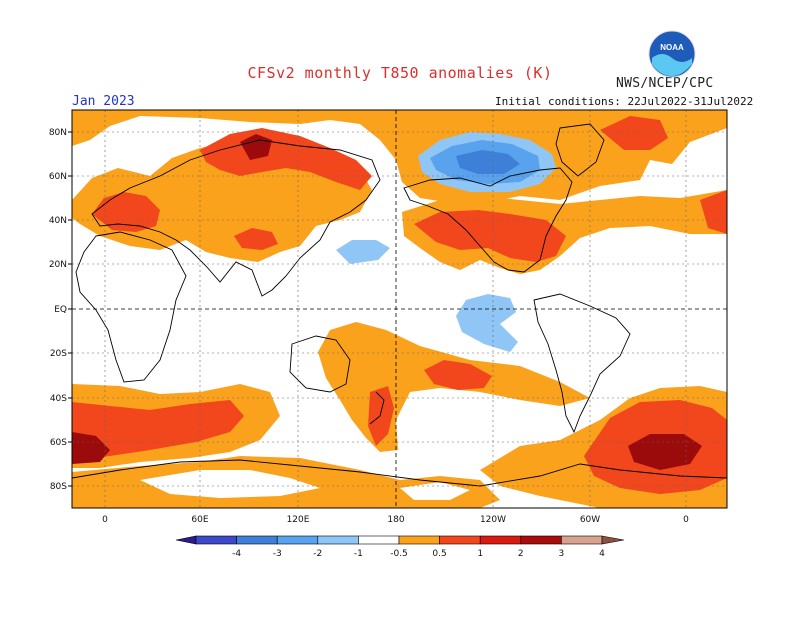  What do you see at coordinates (580, 150) in the screenshot?
I see `coastline-greenland` at bounding box center [580, 150].